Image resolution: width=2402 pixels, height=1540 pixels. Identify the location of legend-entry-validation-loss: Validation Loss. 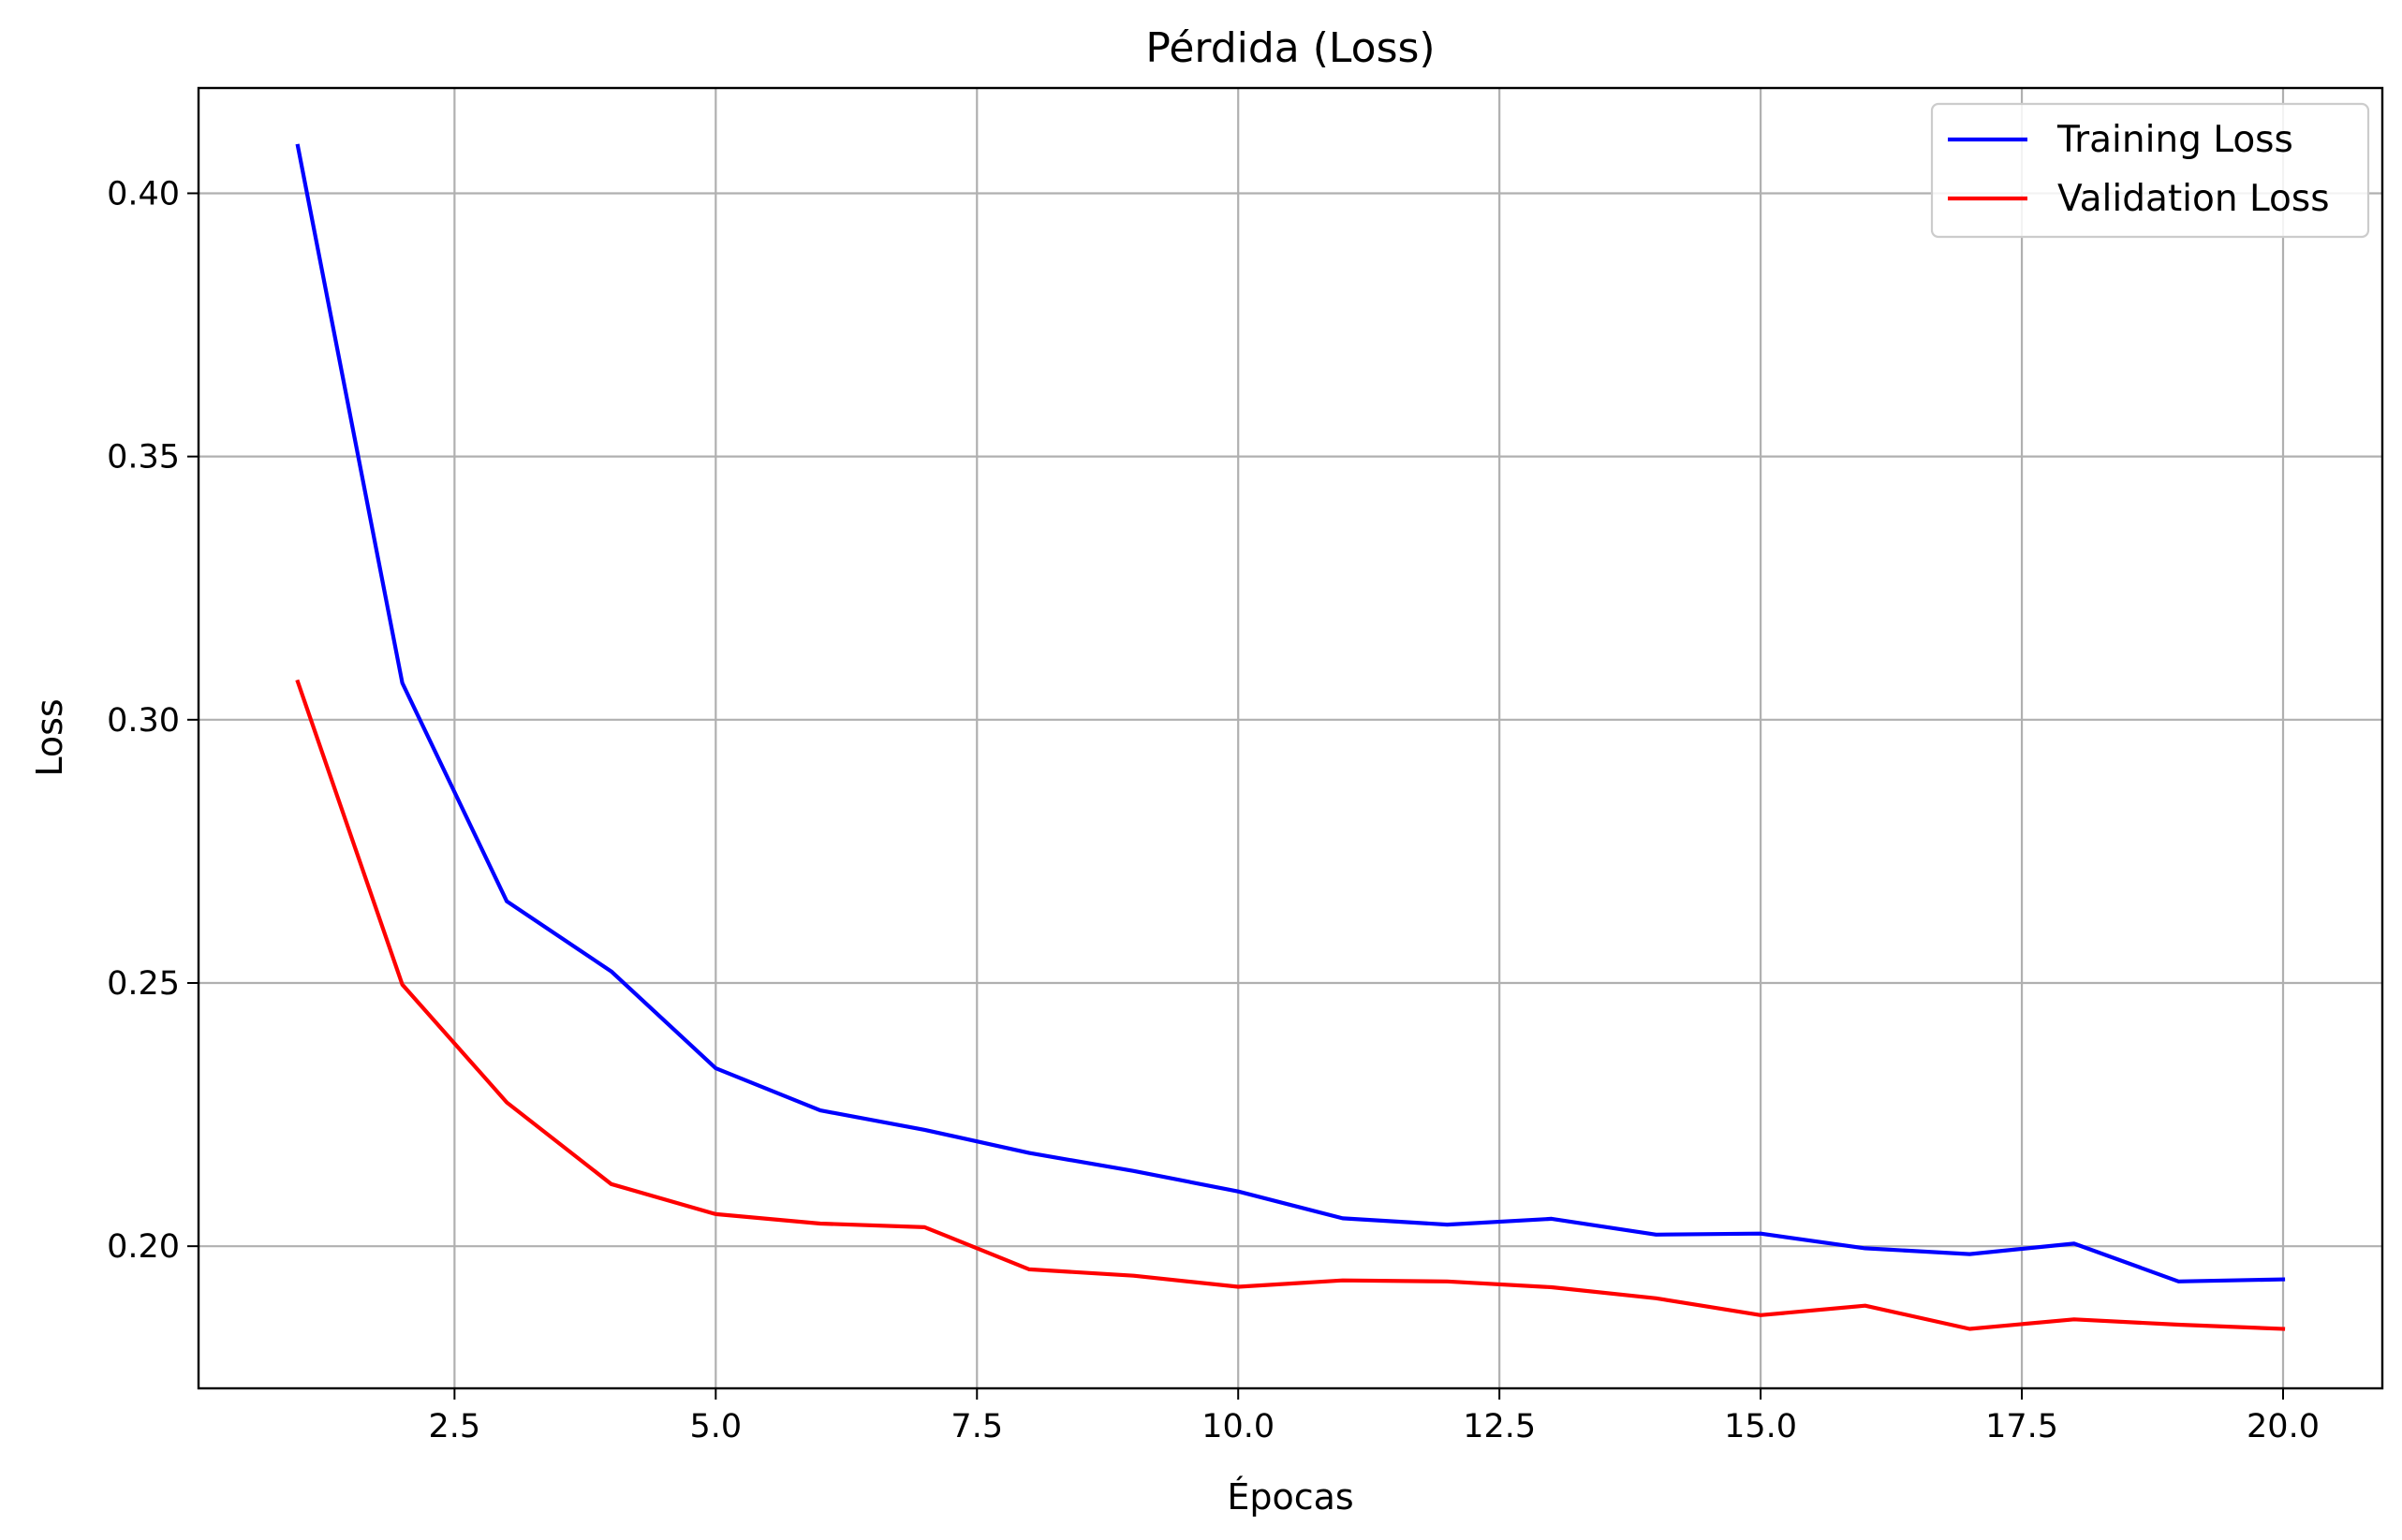
(2139, 199).